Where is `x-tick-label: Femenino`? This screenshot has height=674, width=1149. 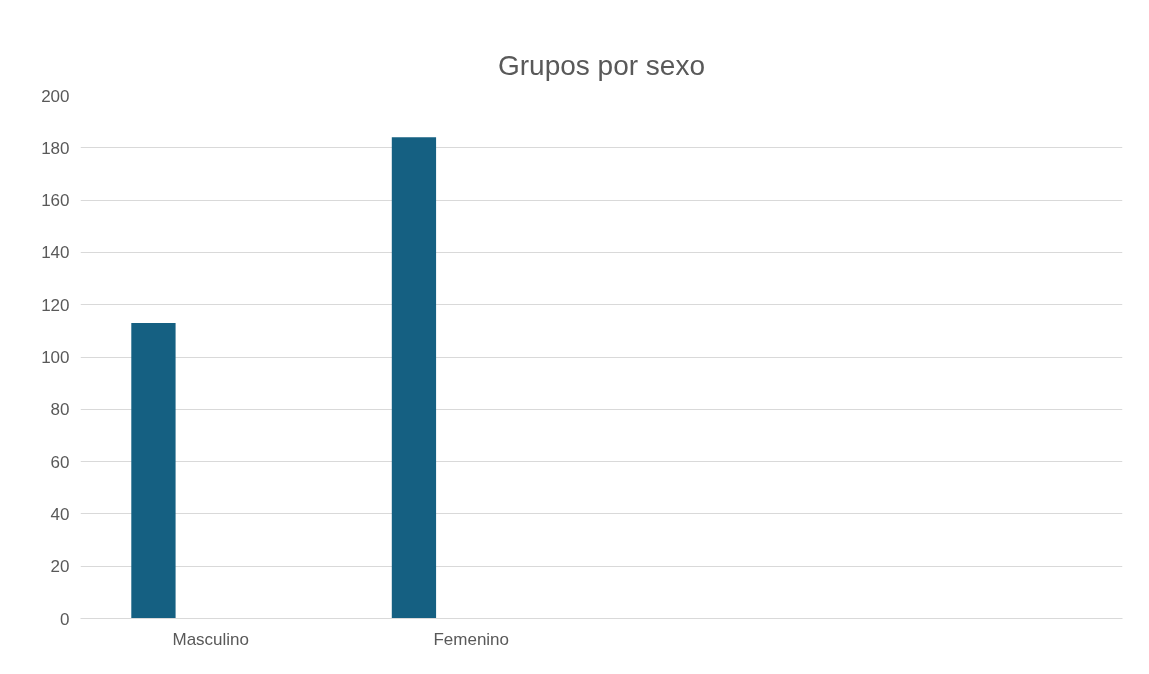
x-tick-label: Femenino is located at coordinates (471, 639).